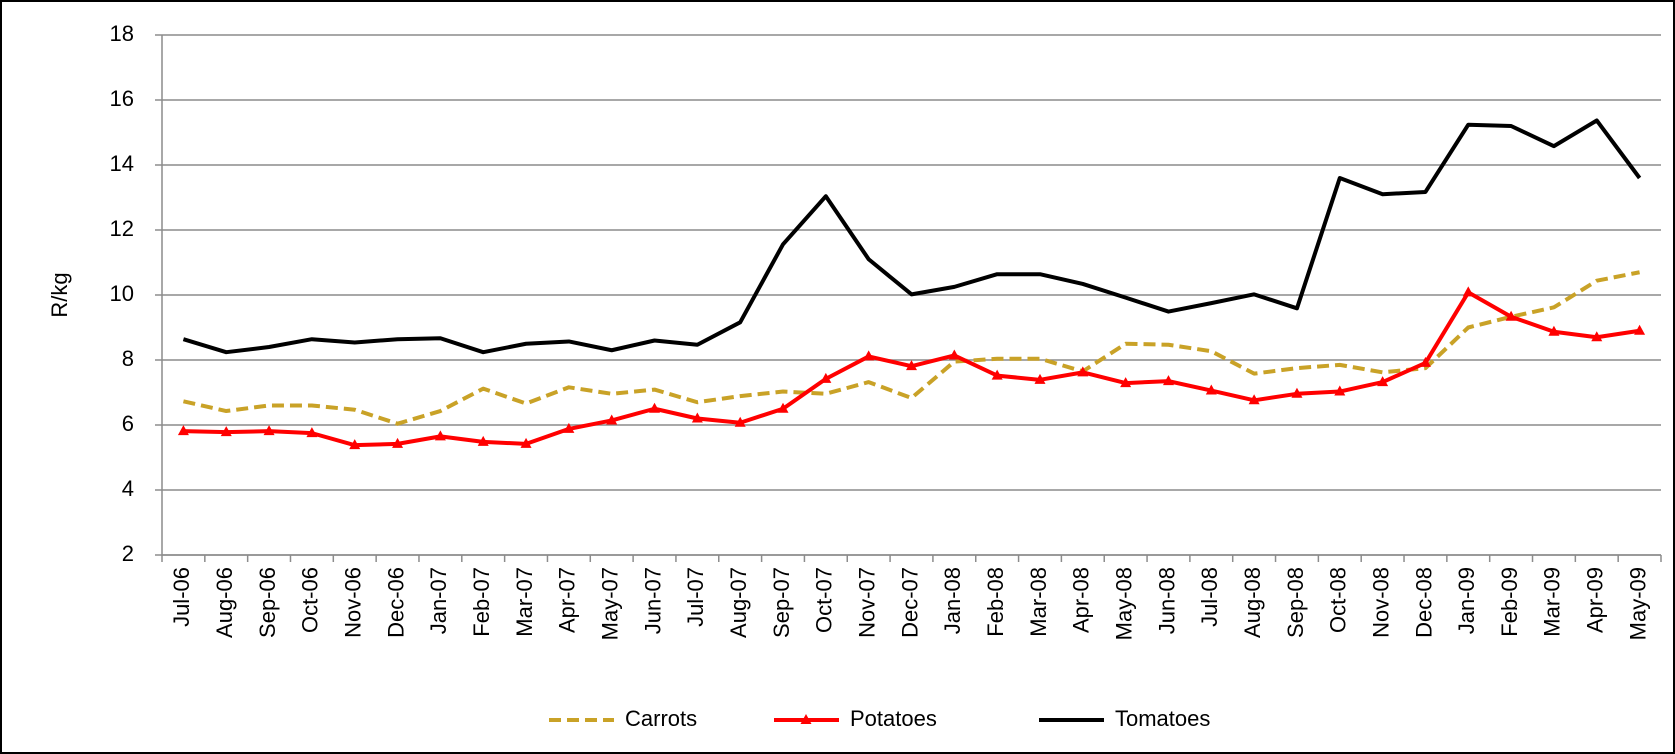 The height and width of the screenshot is (754, 1675). What do you see at coordinates (267, 602) in the screenshot?
I see `x-tick-label: Sep-06` at bounding box center [267, 602].